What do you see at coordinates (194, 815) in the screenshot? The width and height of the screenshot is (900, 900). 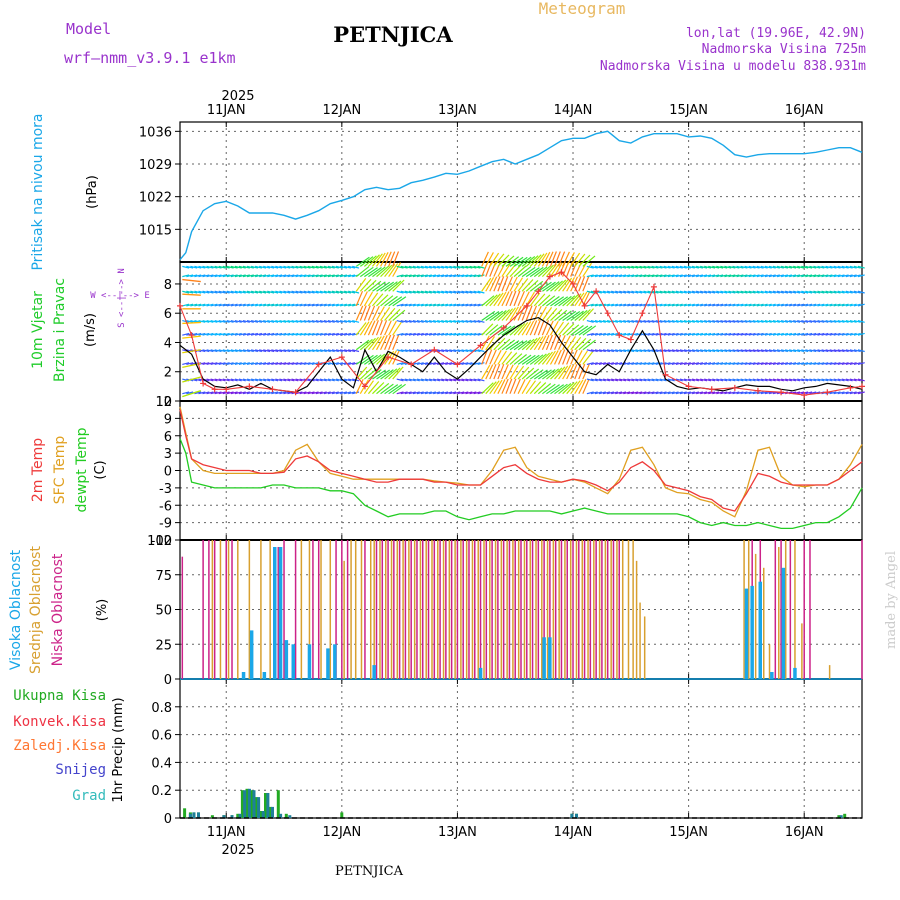 I see `precip-snow-bar` at bounding box center [194, 815].